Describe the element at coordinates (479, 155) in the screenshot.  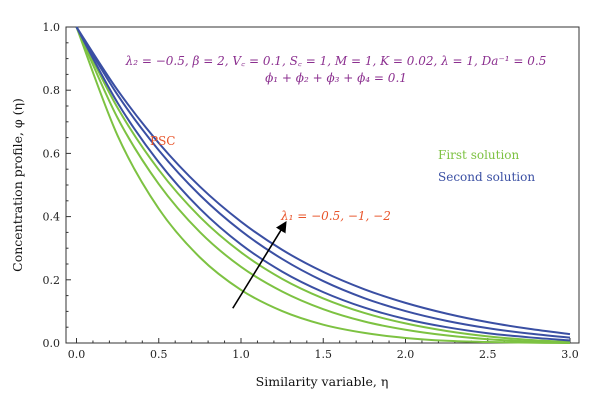
I see `legend-first-solution: First solution` at that location.